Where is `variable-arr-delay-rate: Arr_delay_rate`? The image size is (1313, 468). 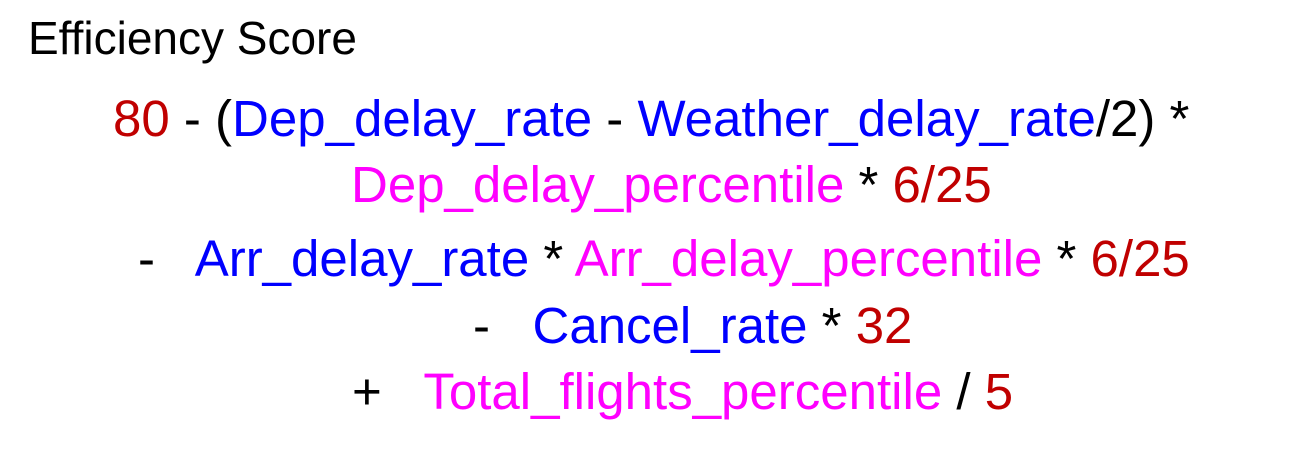
variable-arr-delay-rate: Arr_delay_rate is located at coordinates (362, 258).